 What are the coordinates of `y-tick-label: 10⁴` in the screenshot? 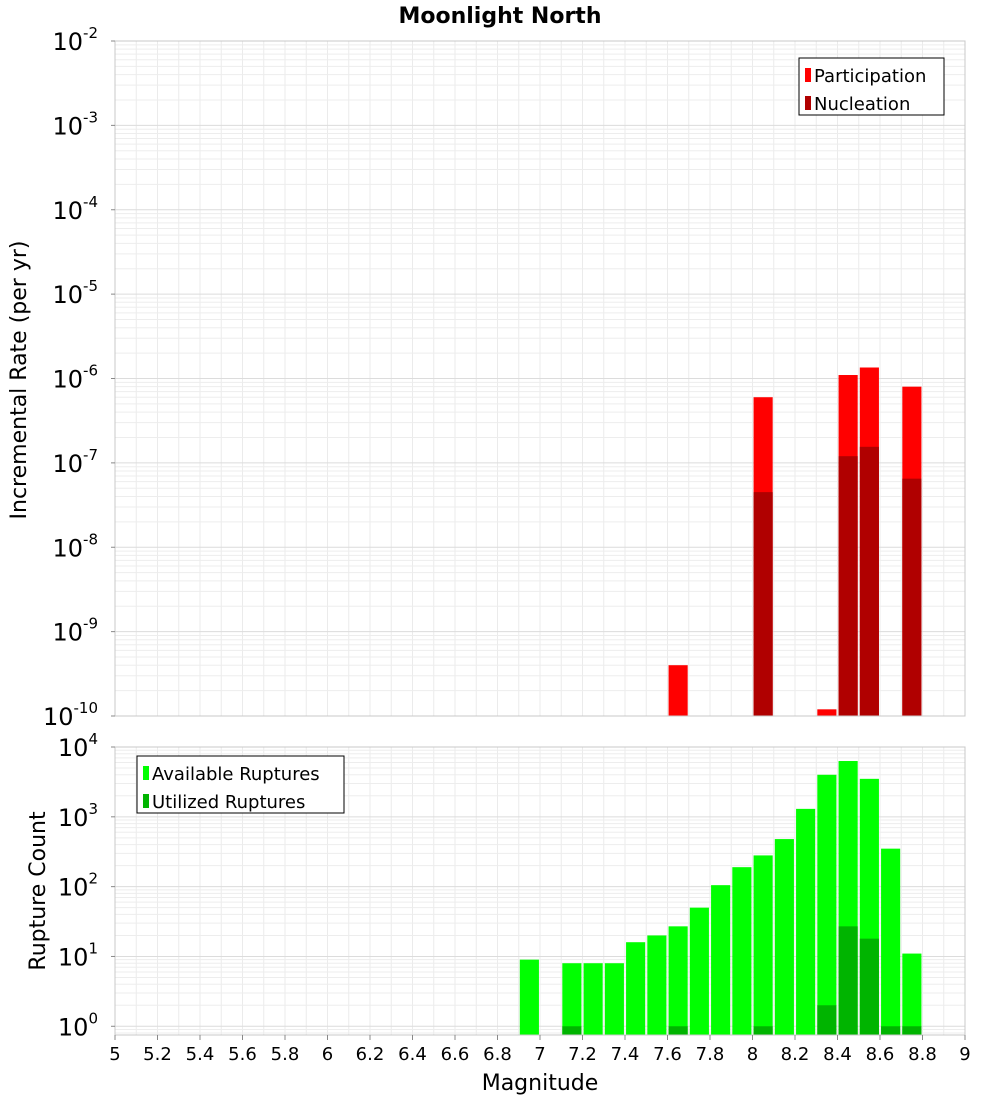 It's located at (78, 746).